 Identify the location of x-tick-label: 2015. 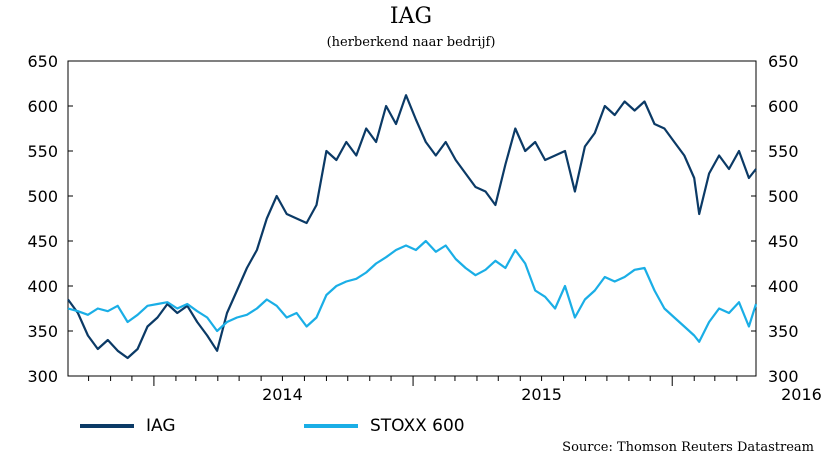
(541, 394).